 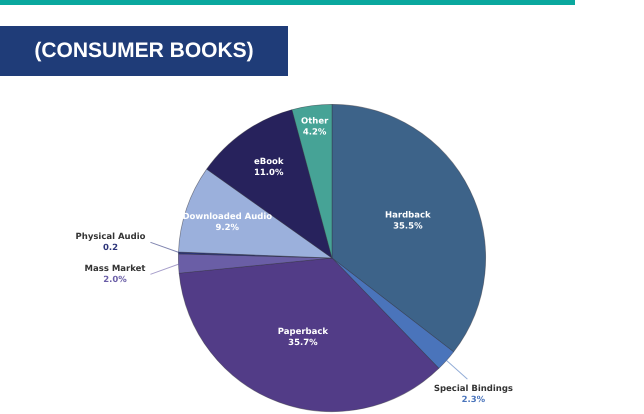 I want to click on slice-label: Physical Audio, so click(x=111, y=237).